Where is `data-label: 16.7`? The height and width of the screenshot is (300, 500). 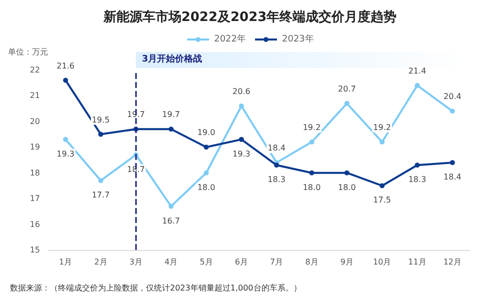
data-label: 16.7 is located at coordinates (171, 221).